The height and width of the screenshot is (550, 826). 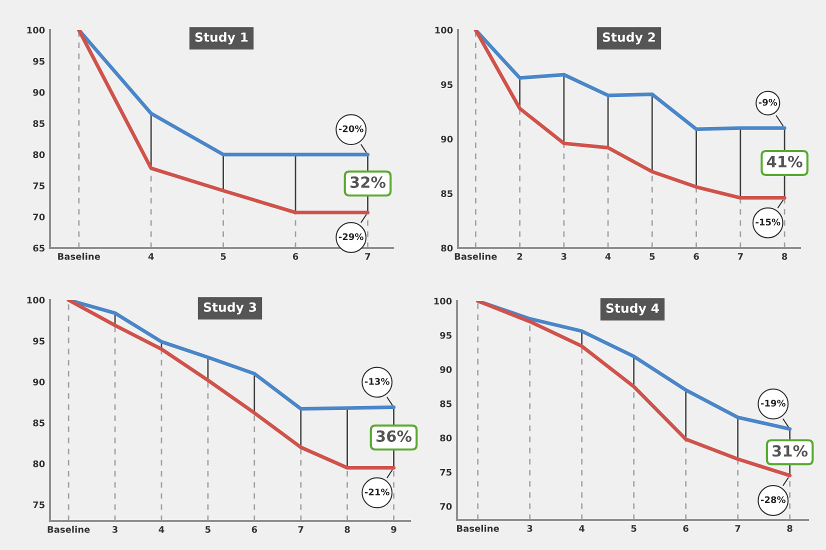 I want to click on annotation: -28%, so click(x=773, y=500).